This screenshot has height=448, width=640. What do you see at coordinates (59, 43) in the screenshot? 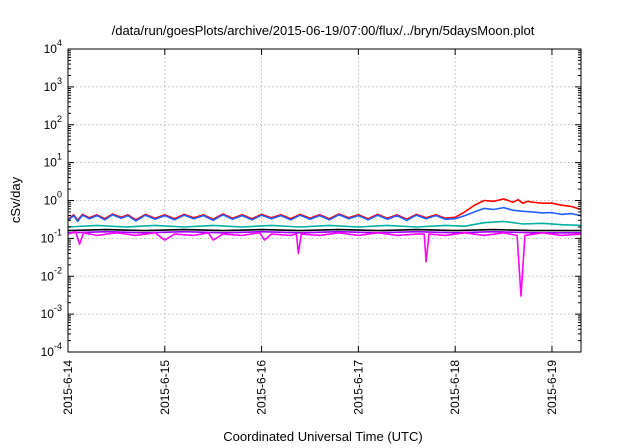
I see `y-tick-exponent: 4` at bounding box center [59, 43].